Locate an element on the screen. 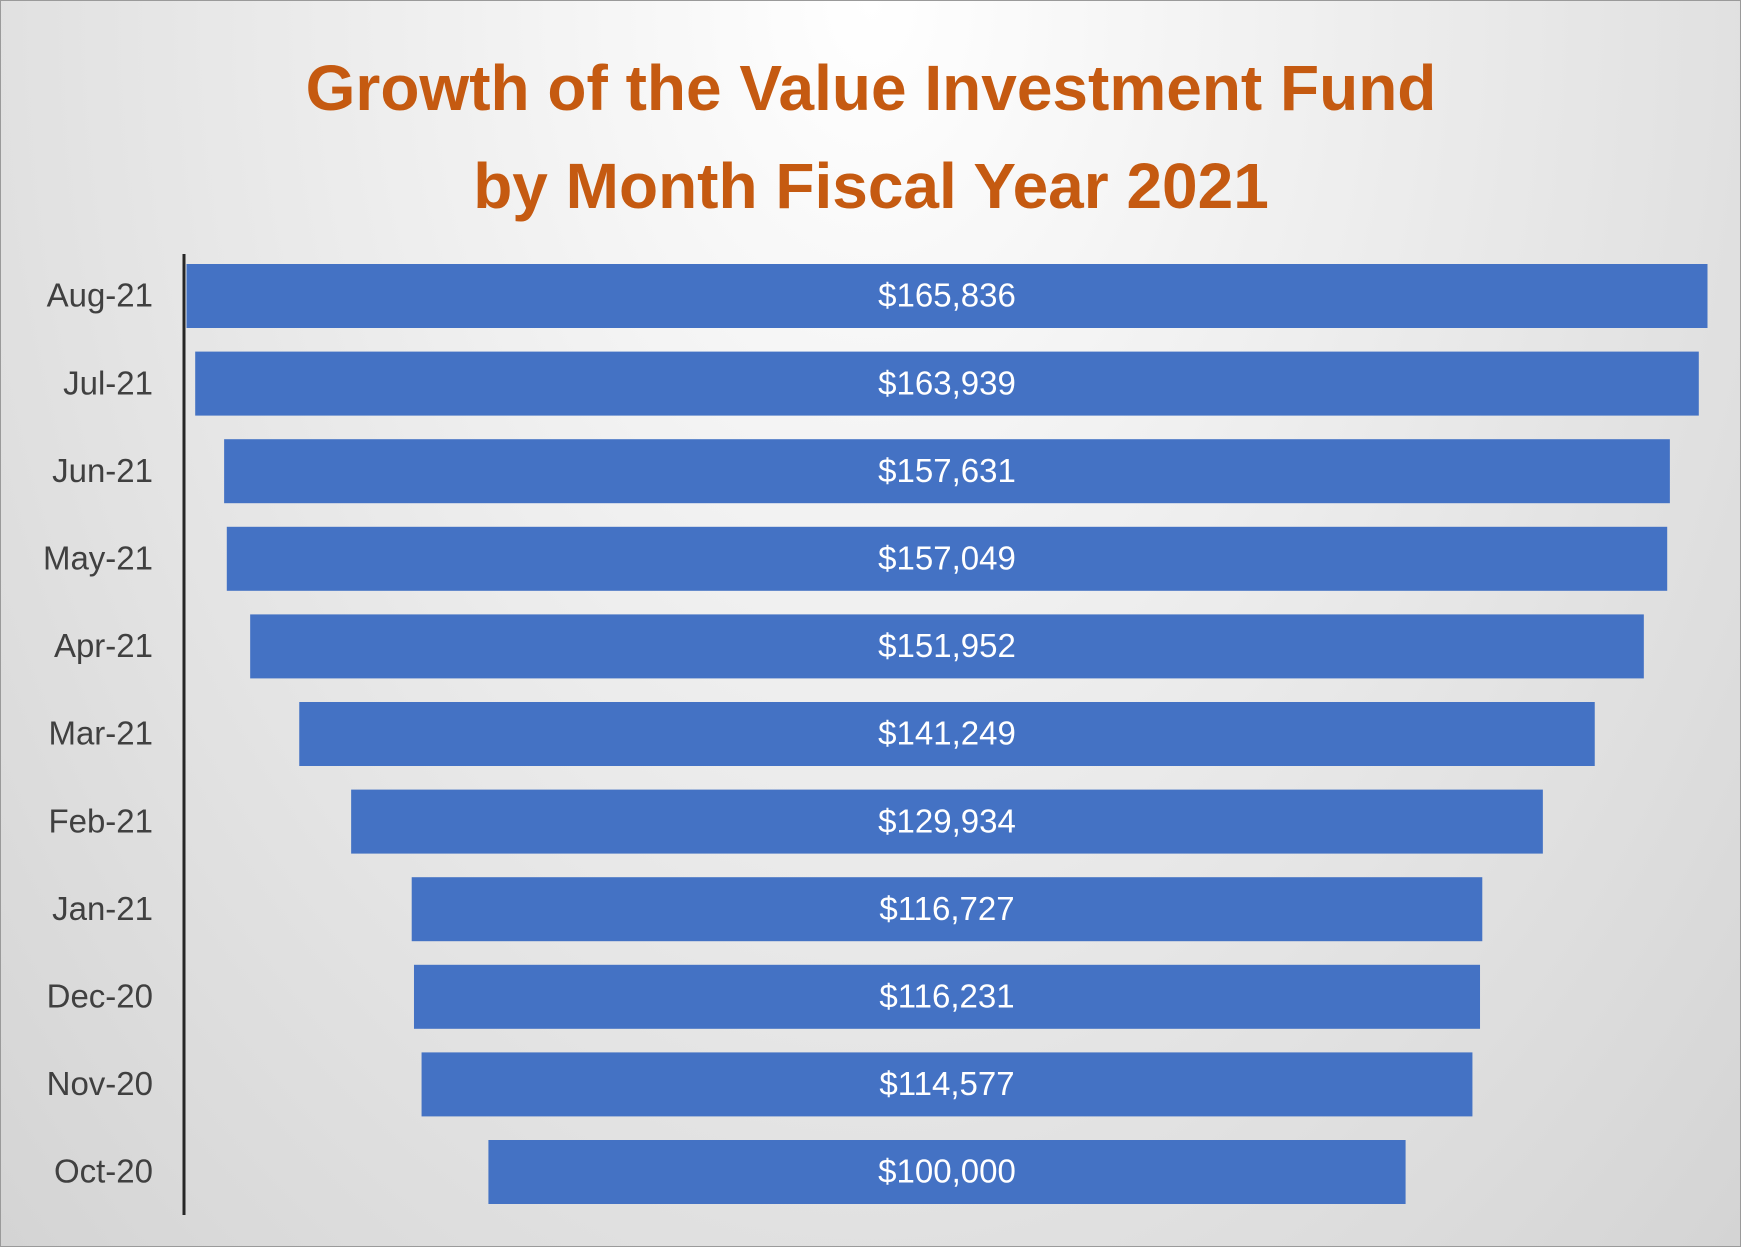 The height and width of the screenshot is (1247, 1741). value-label: $100,000 is located at coordinates (947, 1171).